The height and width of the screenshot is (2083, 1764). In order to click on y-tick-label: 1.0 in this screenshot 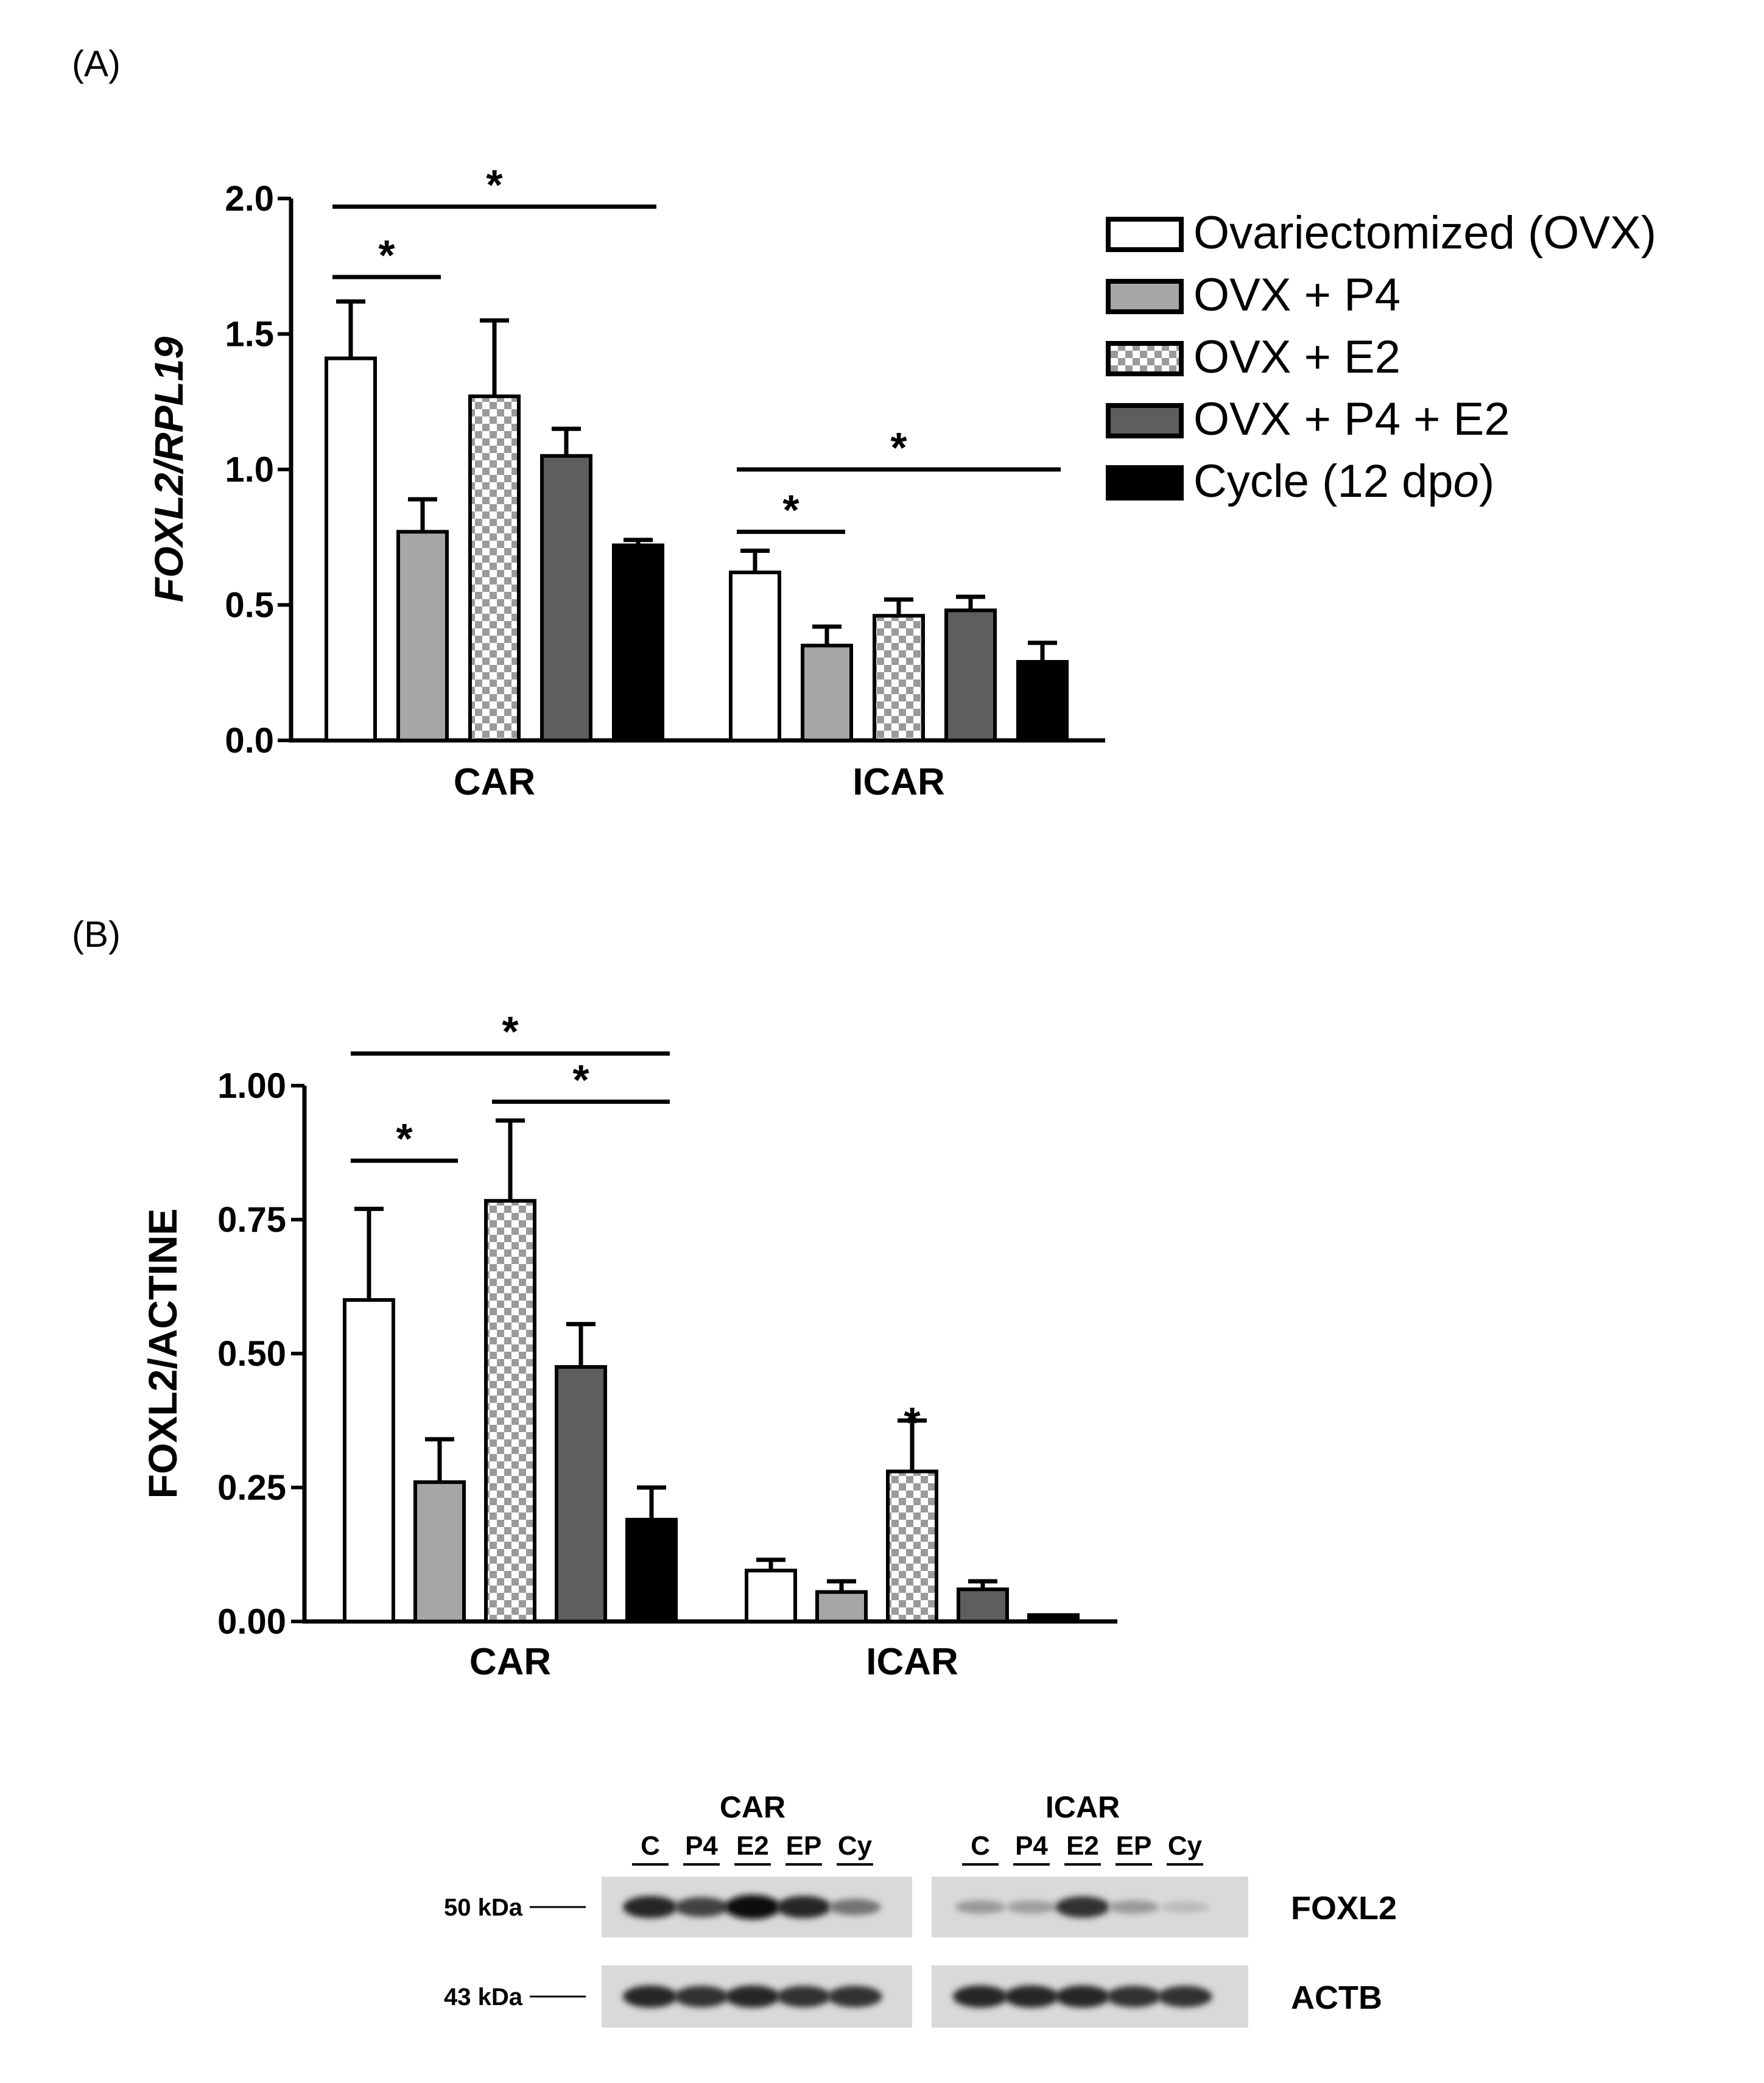, I will do `click(249, 470)`.